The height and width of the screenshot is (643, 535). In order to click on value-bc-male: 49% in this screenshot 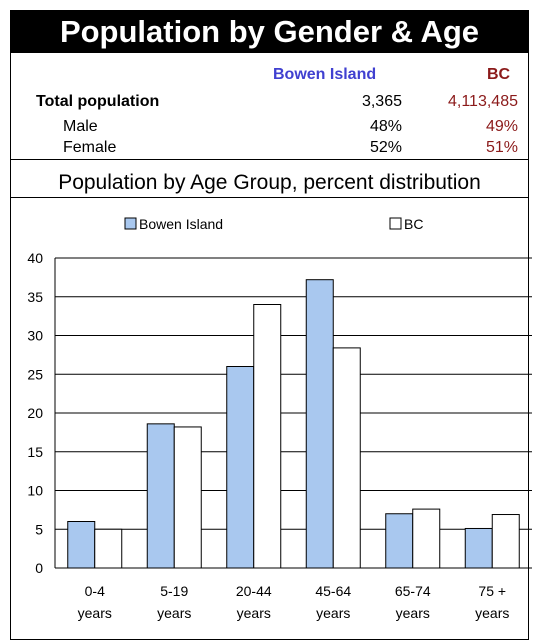, I will do `click(501, 126)`.